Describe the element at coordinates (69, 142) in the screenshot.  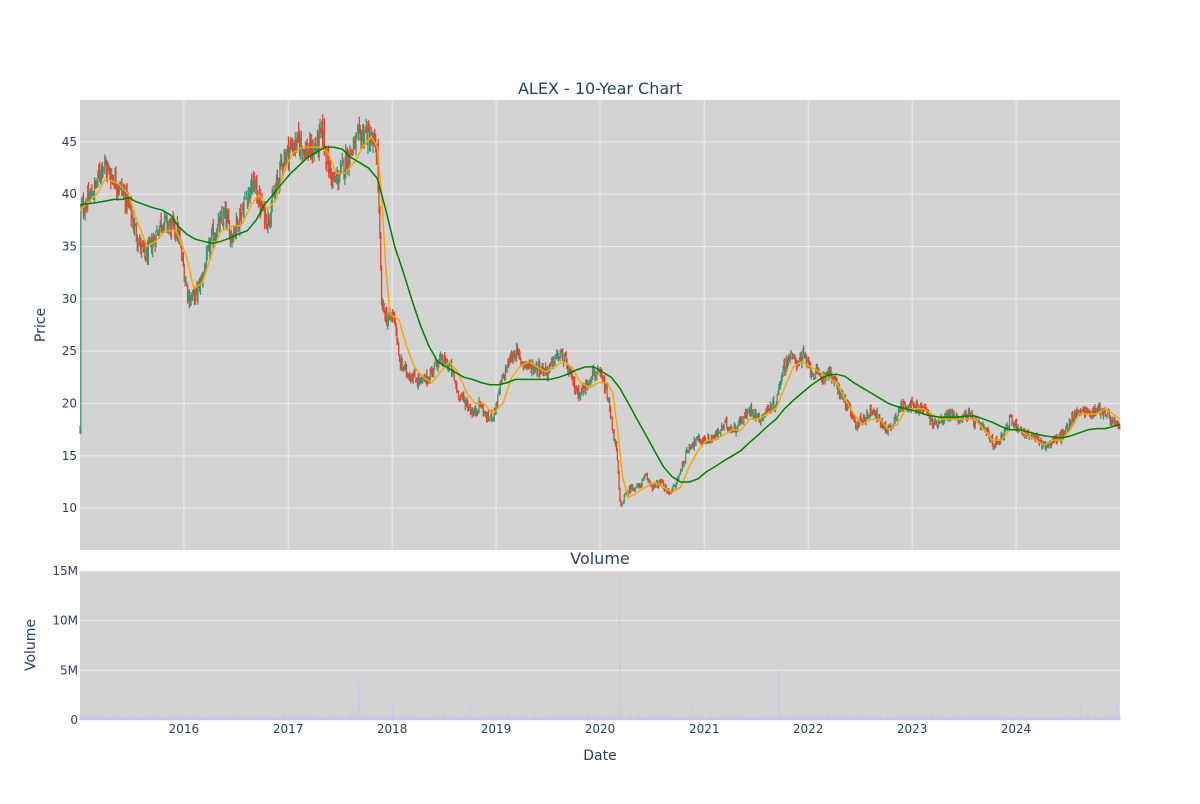
I see `price-ytick-label: 45` at that location.